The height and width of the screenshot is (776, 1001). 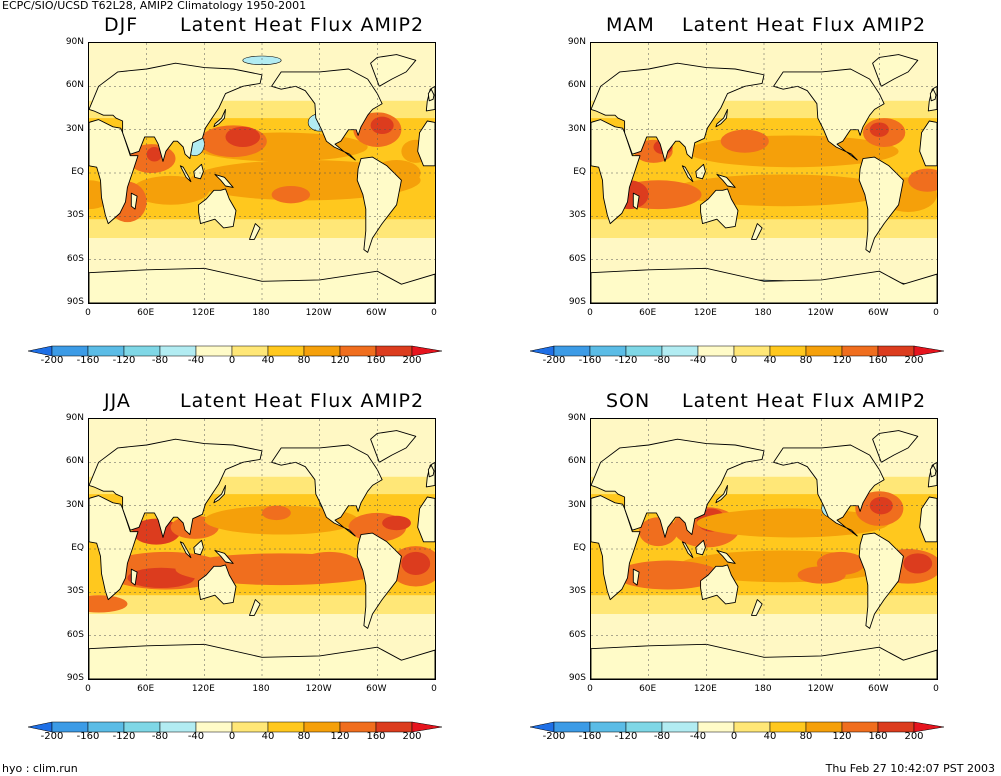 I want to click on colorbar-tick-label: 0, so click(x=232, y=360).